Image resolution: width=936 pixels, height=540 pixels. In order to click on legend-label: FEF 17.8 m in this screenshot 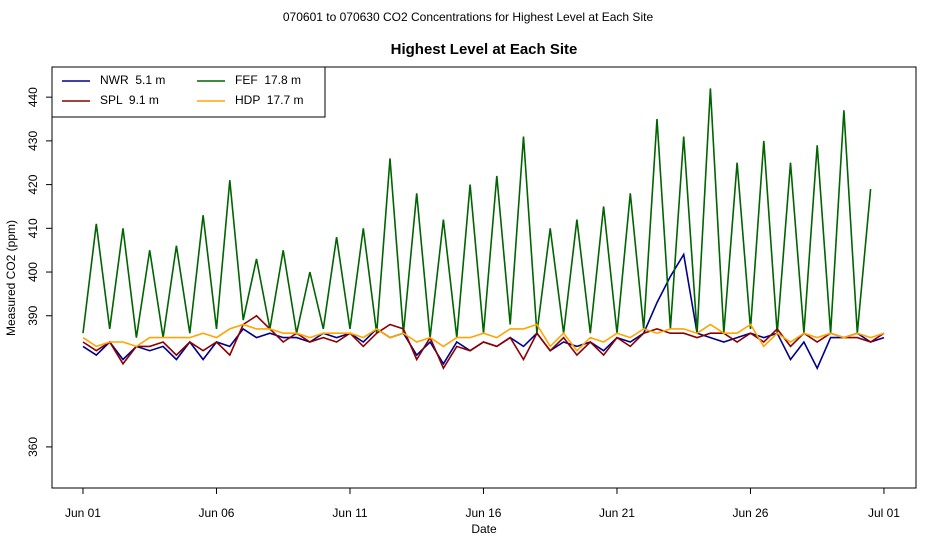, I will do `click(268, 80)`.